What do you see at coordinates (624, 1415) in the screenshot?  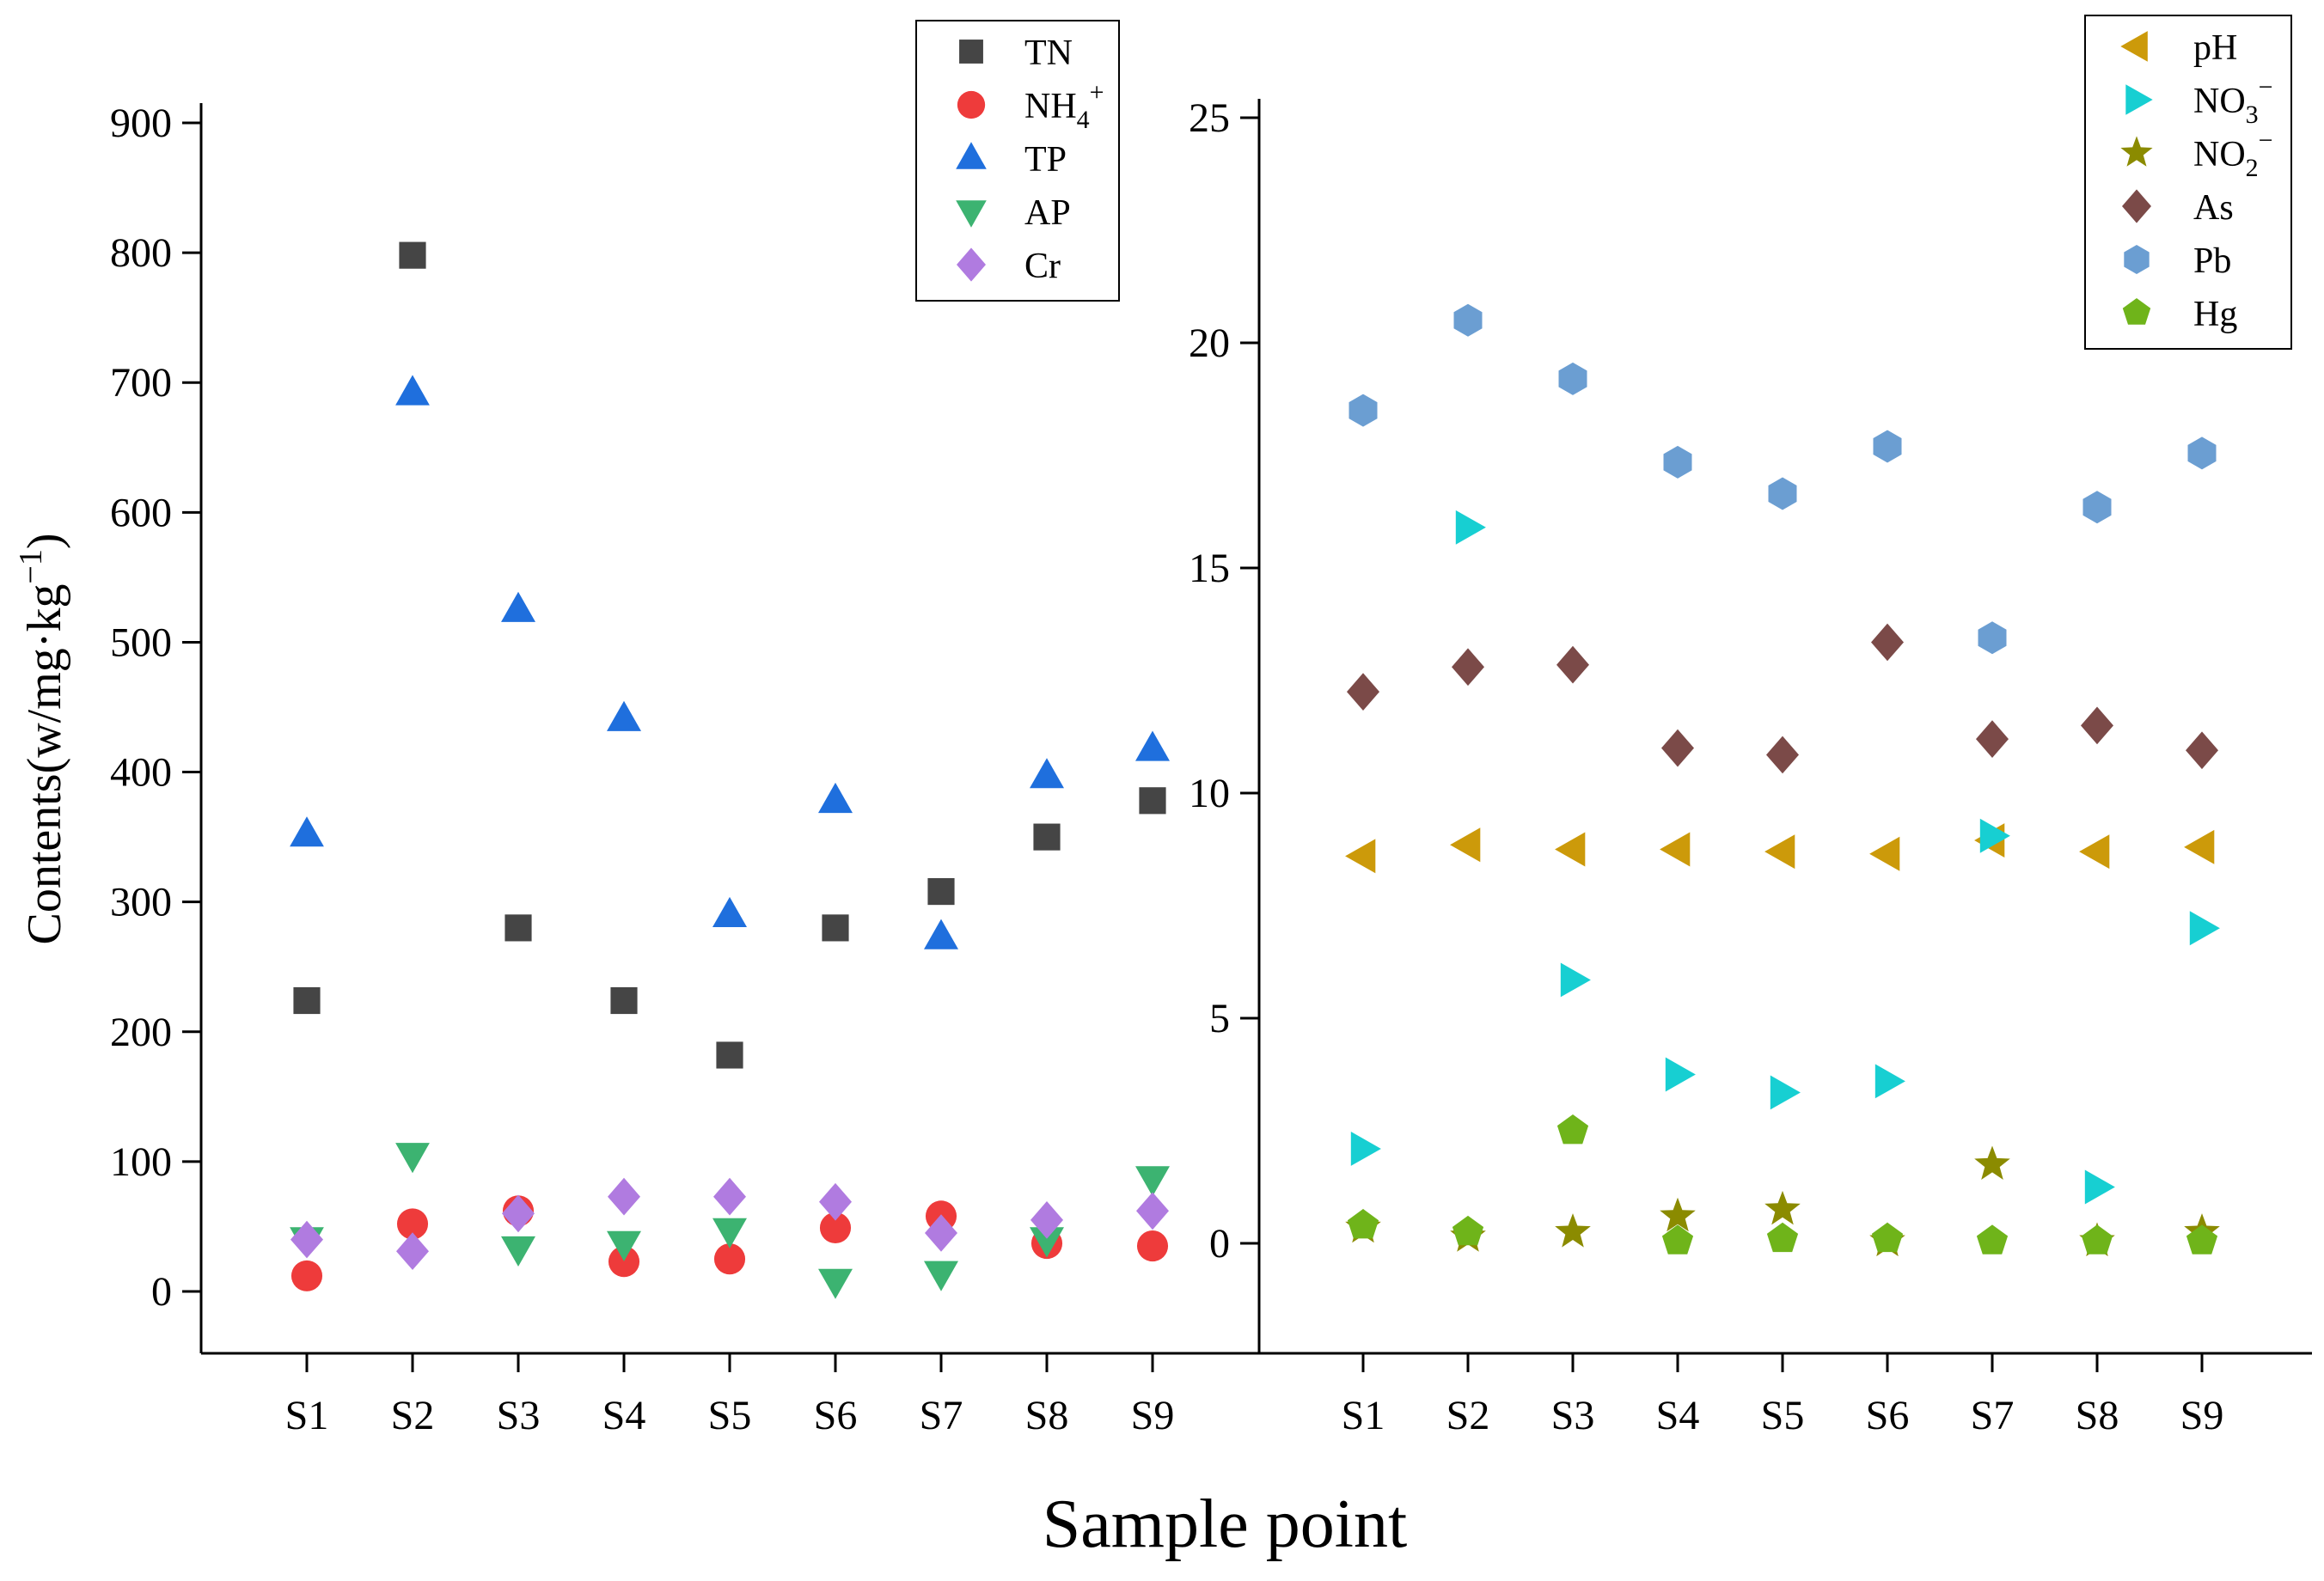 I see `x-tick-label: S4` at bounding box center [624, 1415].